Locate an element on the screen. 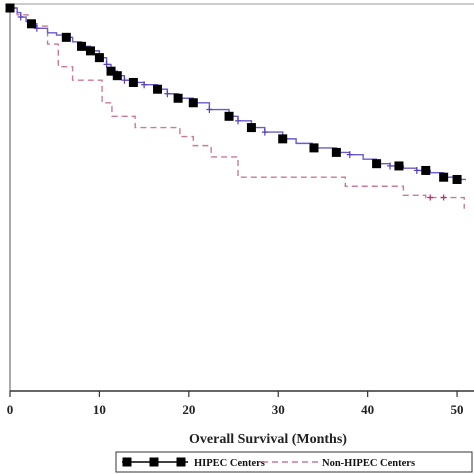 This screenshot has width=474, height=474. x-tick-label-0: 0 is located at coordinates (10, 409).